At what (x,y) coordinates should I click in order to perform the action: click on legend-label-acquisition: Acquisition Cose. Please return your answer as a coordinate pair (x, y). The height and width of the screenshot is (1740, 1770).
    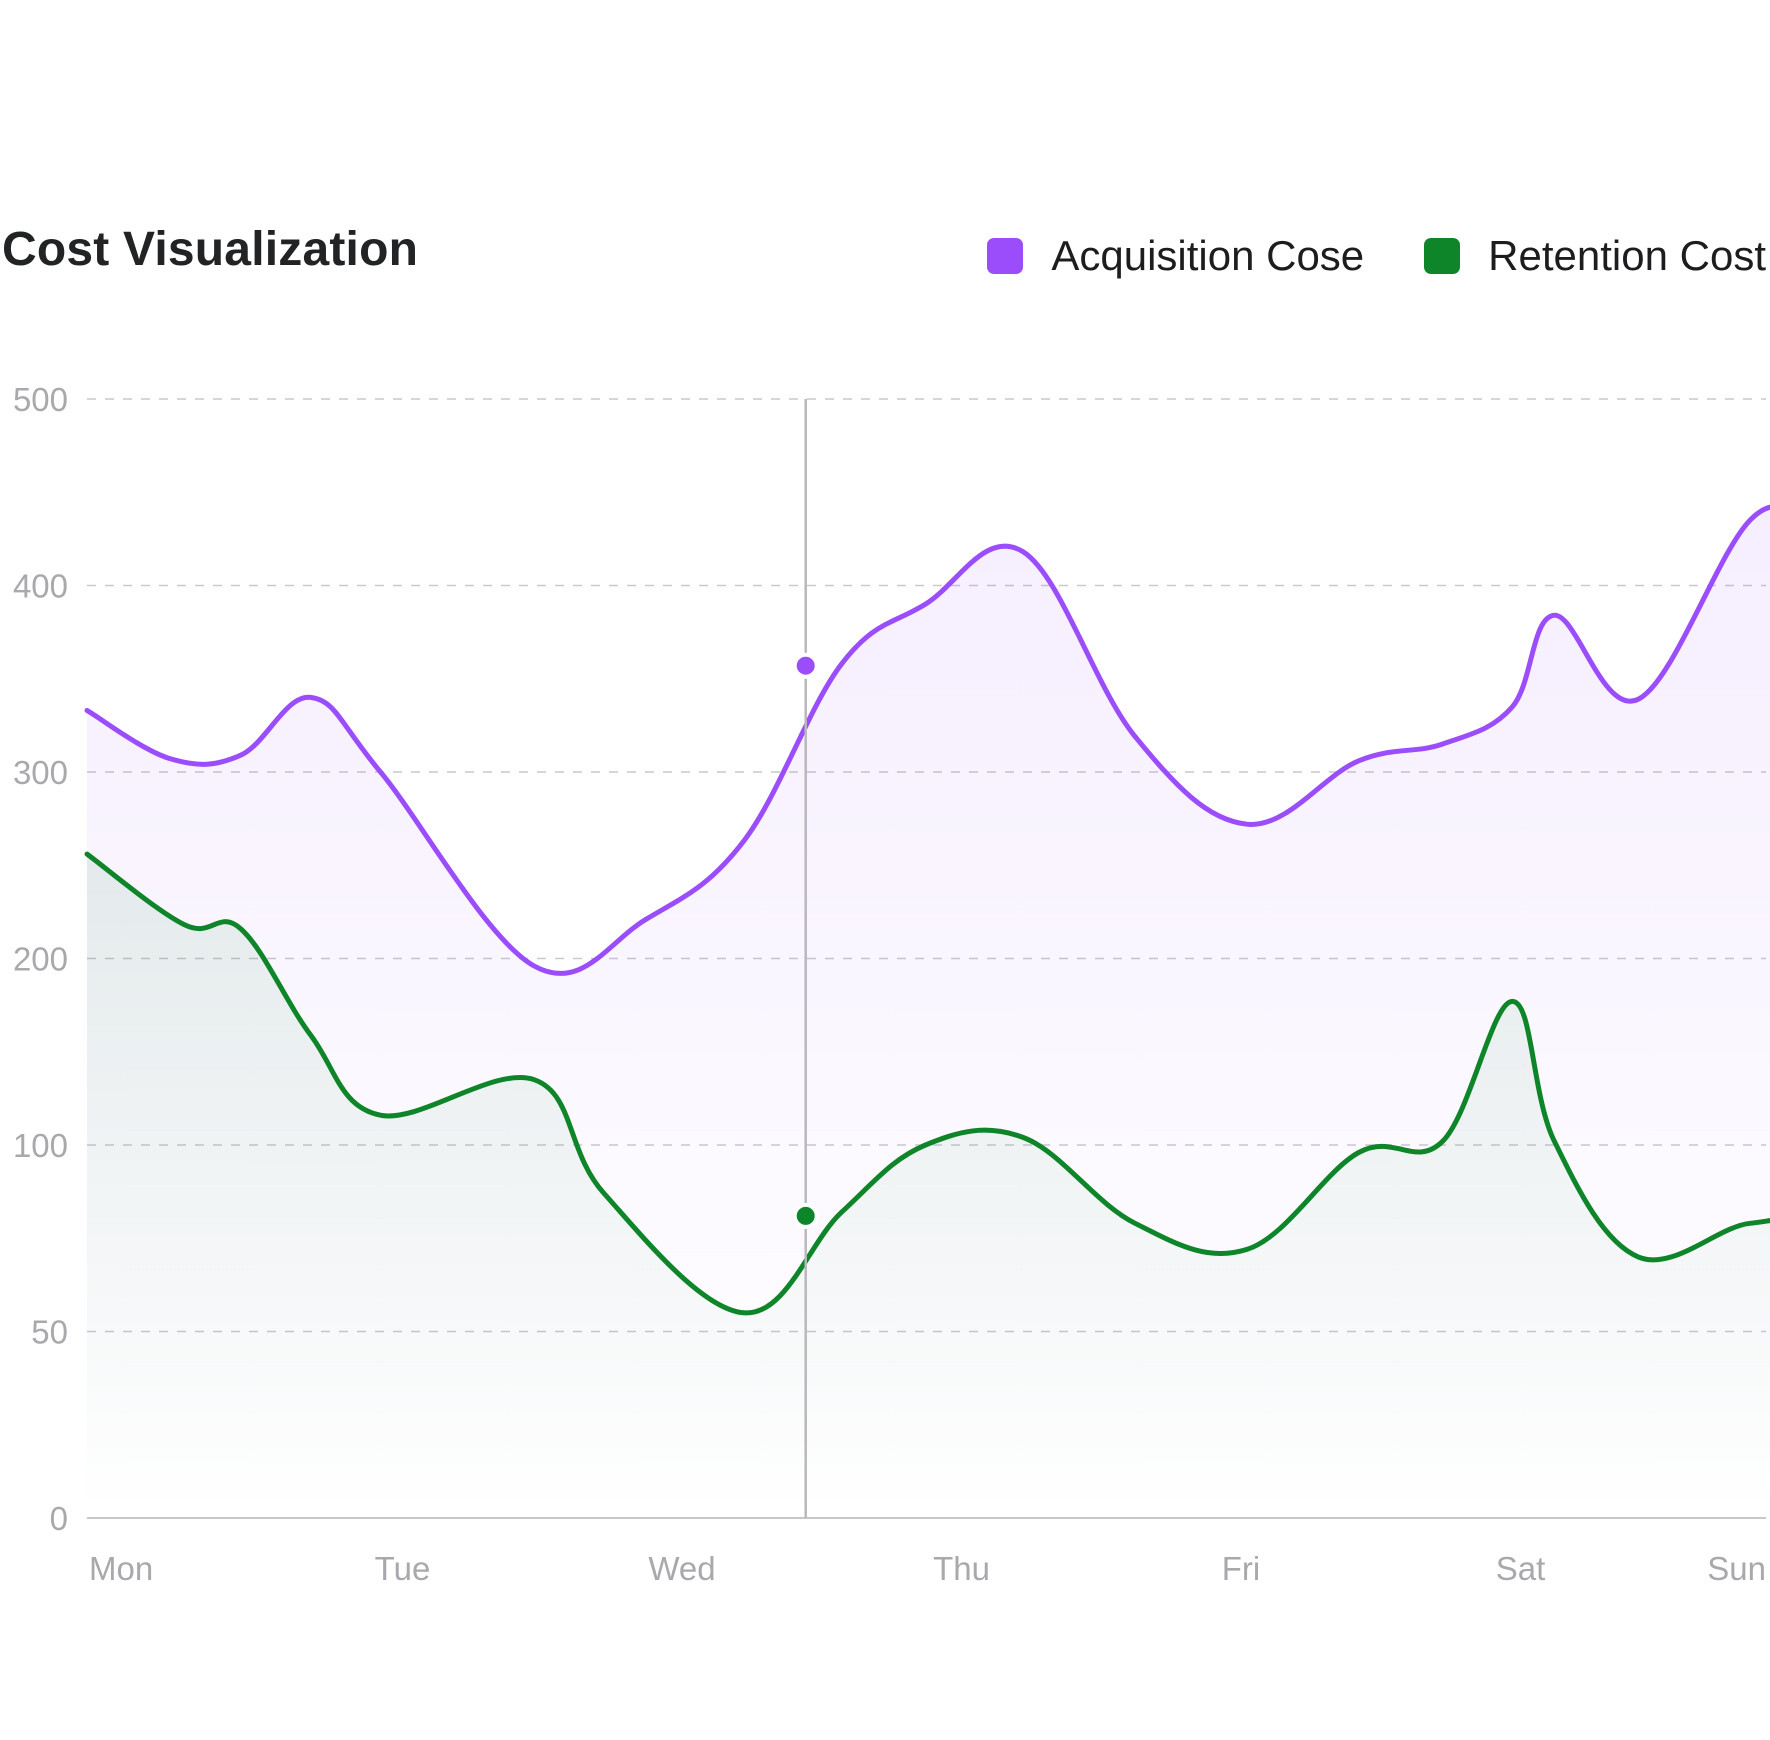
    Looking at the image, I should click on (1208, 255).